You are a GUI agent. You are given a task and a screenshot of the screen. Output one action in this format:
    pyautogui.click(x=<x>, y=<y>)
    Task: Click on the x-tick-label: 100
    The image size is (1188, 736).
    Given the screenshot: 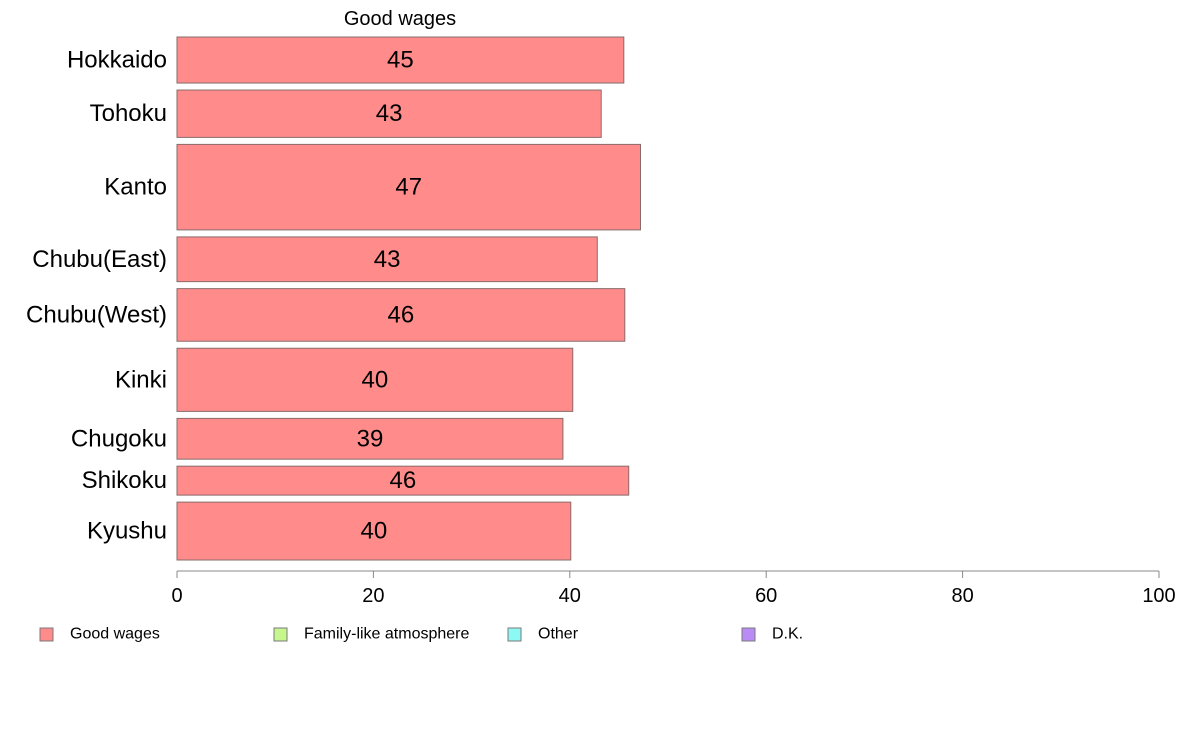 What is the action you would take?
    pyautogui.click(x=1158, y=596)
    